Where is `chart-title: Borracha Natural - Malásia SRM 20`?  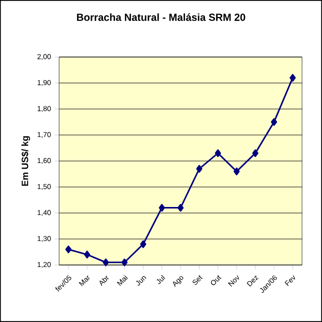
chart-title: Borracha Natural - Malásia SRM 20 is located at coordinates (161, 17).